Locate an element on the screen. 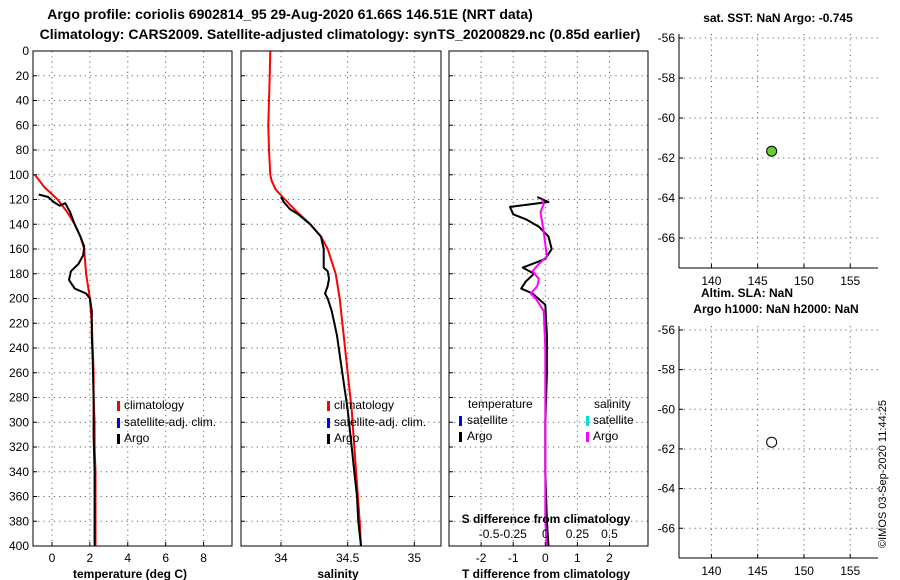  temperature-legend: climatology satellite-adj. clim. Argo is located at coordinates (166, 421).